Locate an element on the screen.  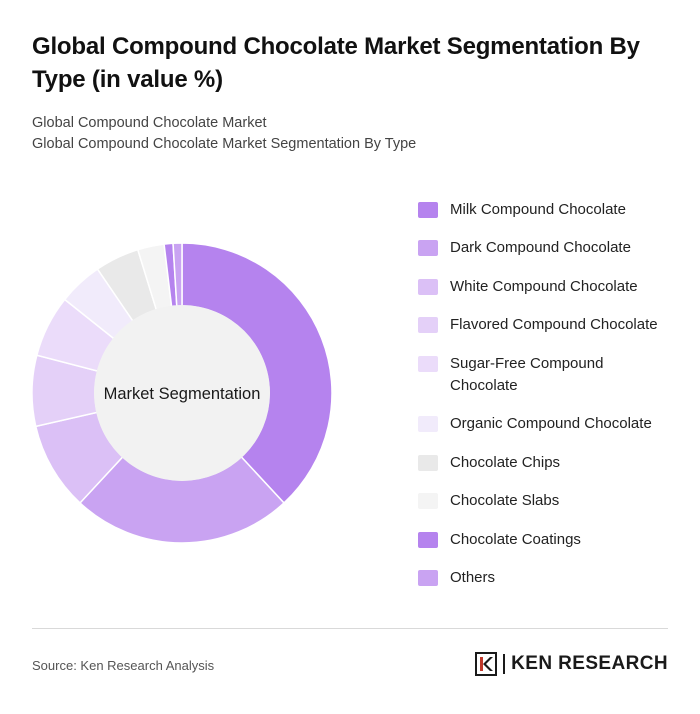
legend-label: Others is located at coordinates (473, 577).